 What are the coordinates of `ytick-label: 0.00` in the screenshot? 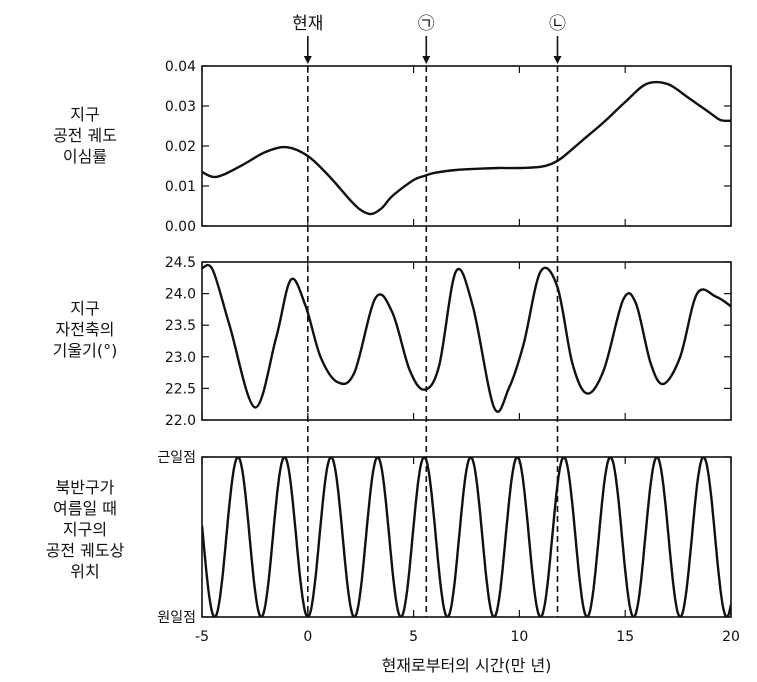 It's located at (180, 227).